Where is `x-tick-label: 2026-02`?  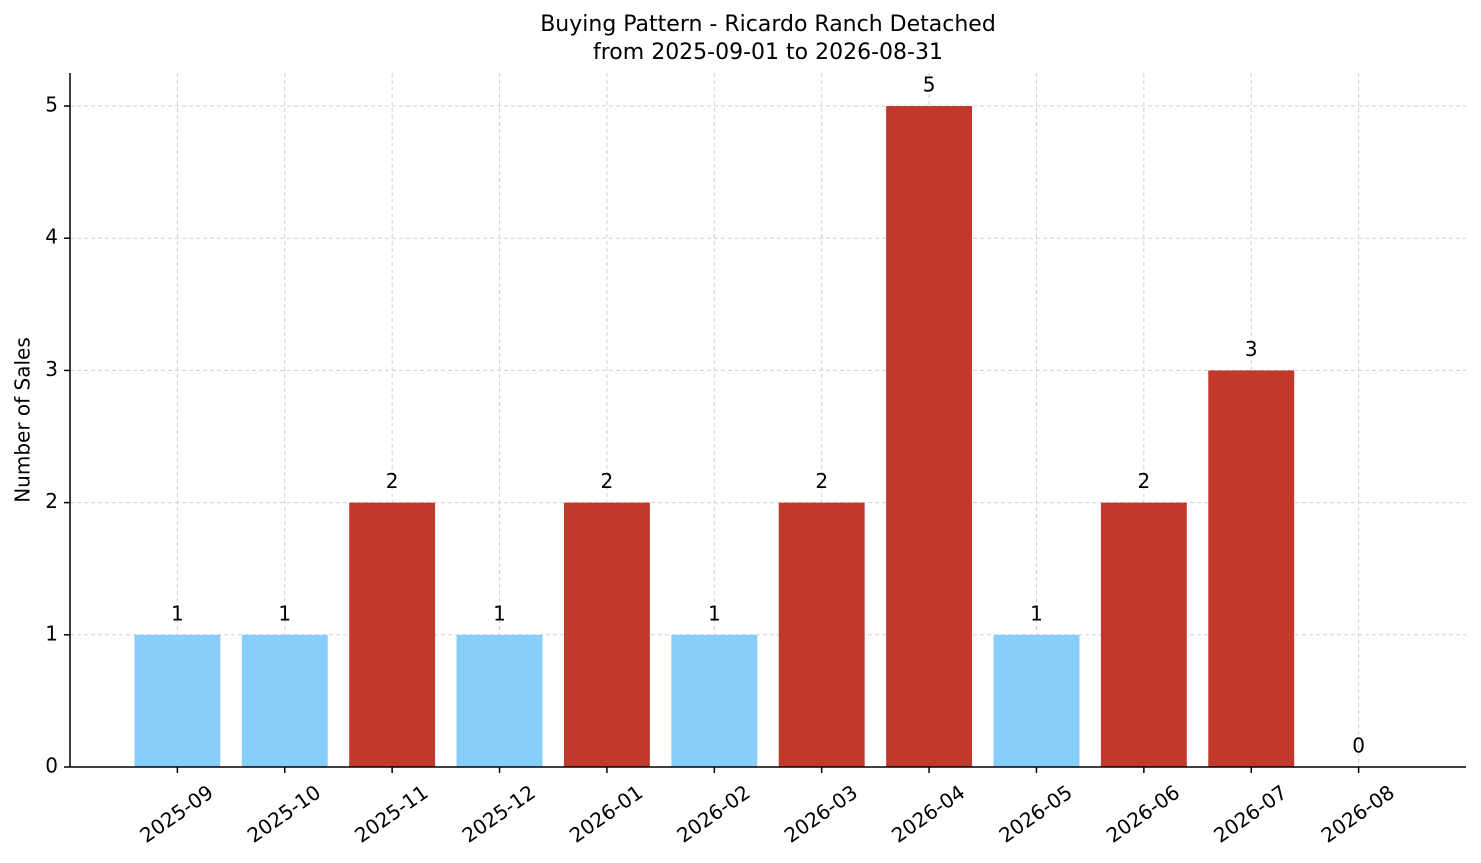 x-tick-label: 2026-02 is located at coordinates (713, 814).